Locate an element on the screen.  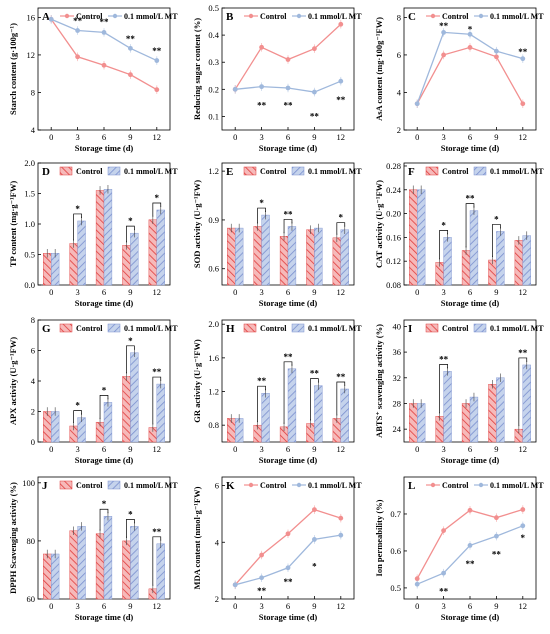
y-tick-label: 1.2 is located at coordinates (213, 392).